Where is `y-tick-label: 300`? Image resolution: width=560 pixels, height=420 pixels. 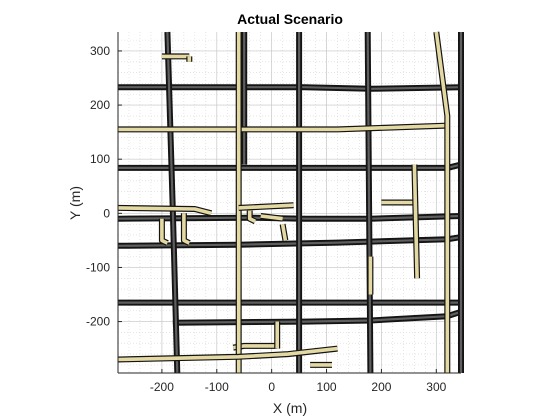
y-tick-label: 300 is located at coordinates (100, 51).